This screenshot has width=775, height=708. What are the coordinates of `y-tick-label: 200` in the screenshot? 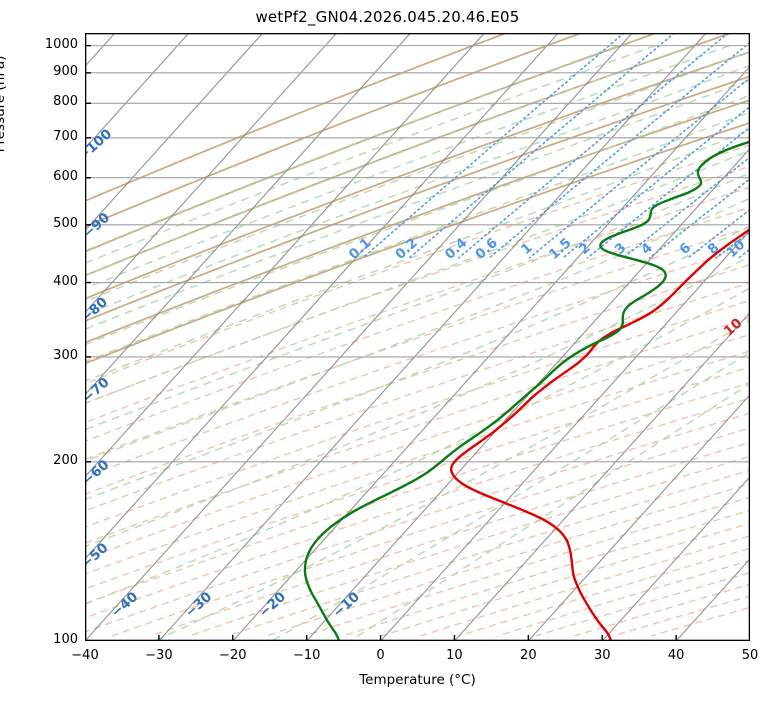 It's located at (65, 460).